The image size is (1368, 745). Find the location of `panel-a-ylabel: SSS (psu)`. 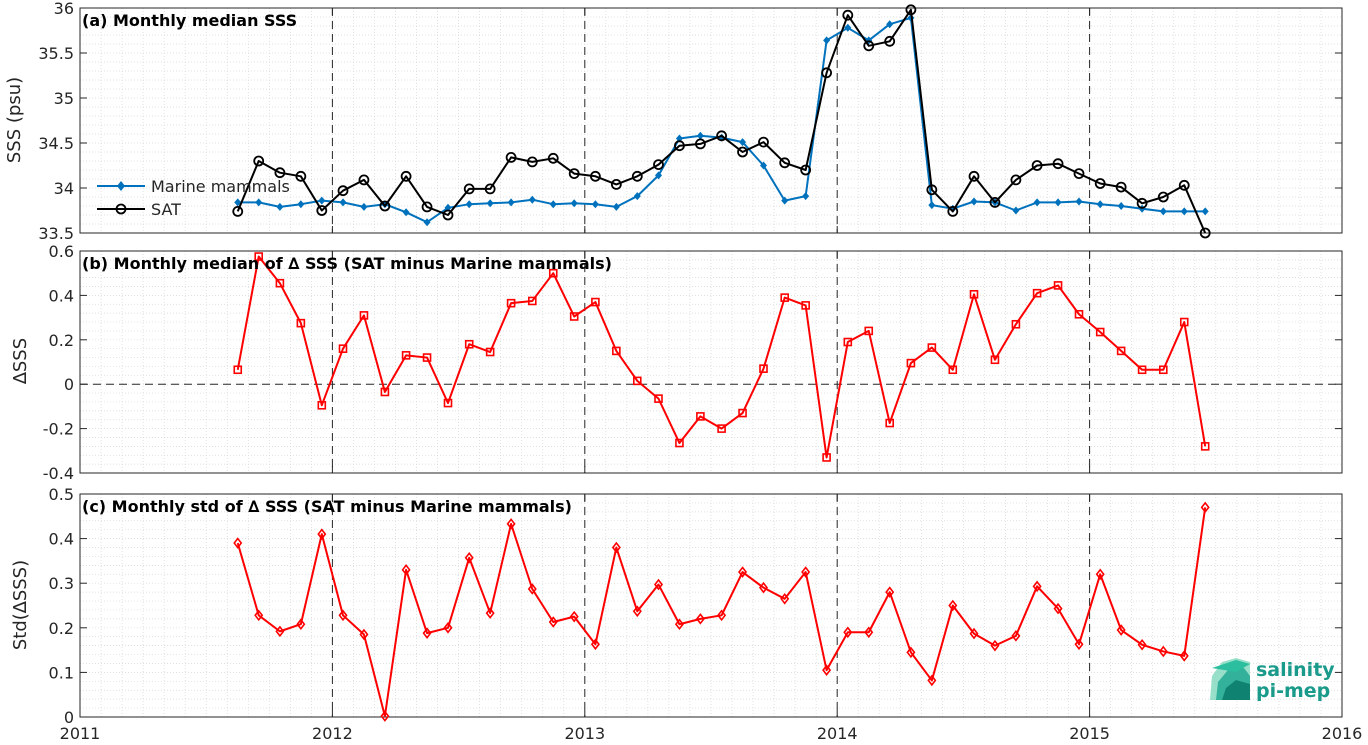

panel-a-ylabel: SSS (psu) is located at coordinates (14, 120).